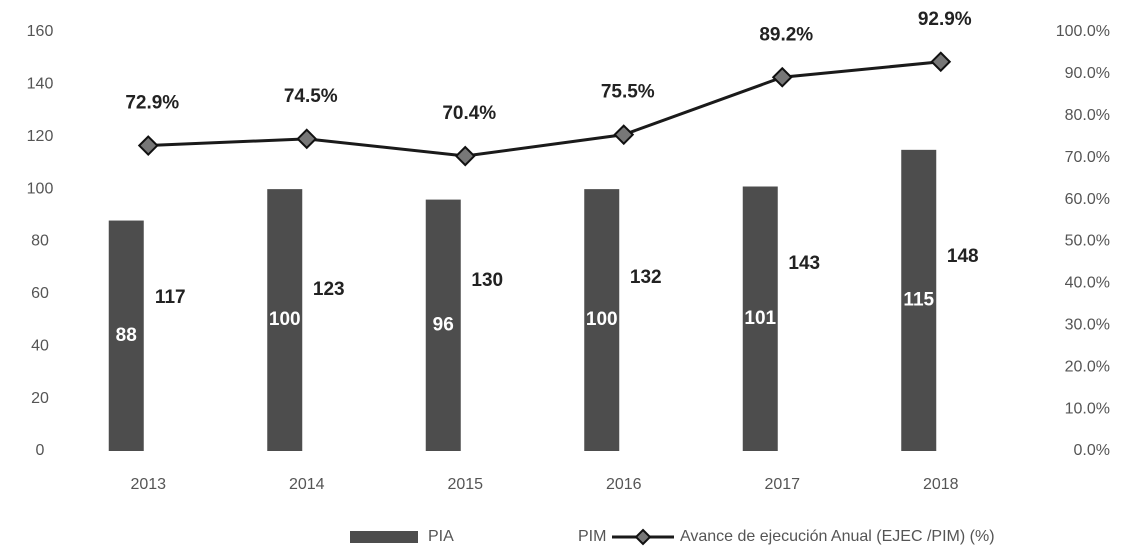 This screenshot has width=1125, height=549. Describe the element at coordinates (40, 136) in the screenshot. I see `y-tick-label: 120` at that location.